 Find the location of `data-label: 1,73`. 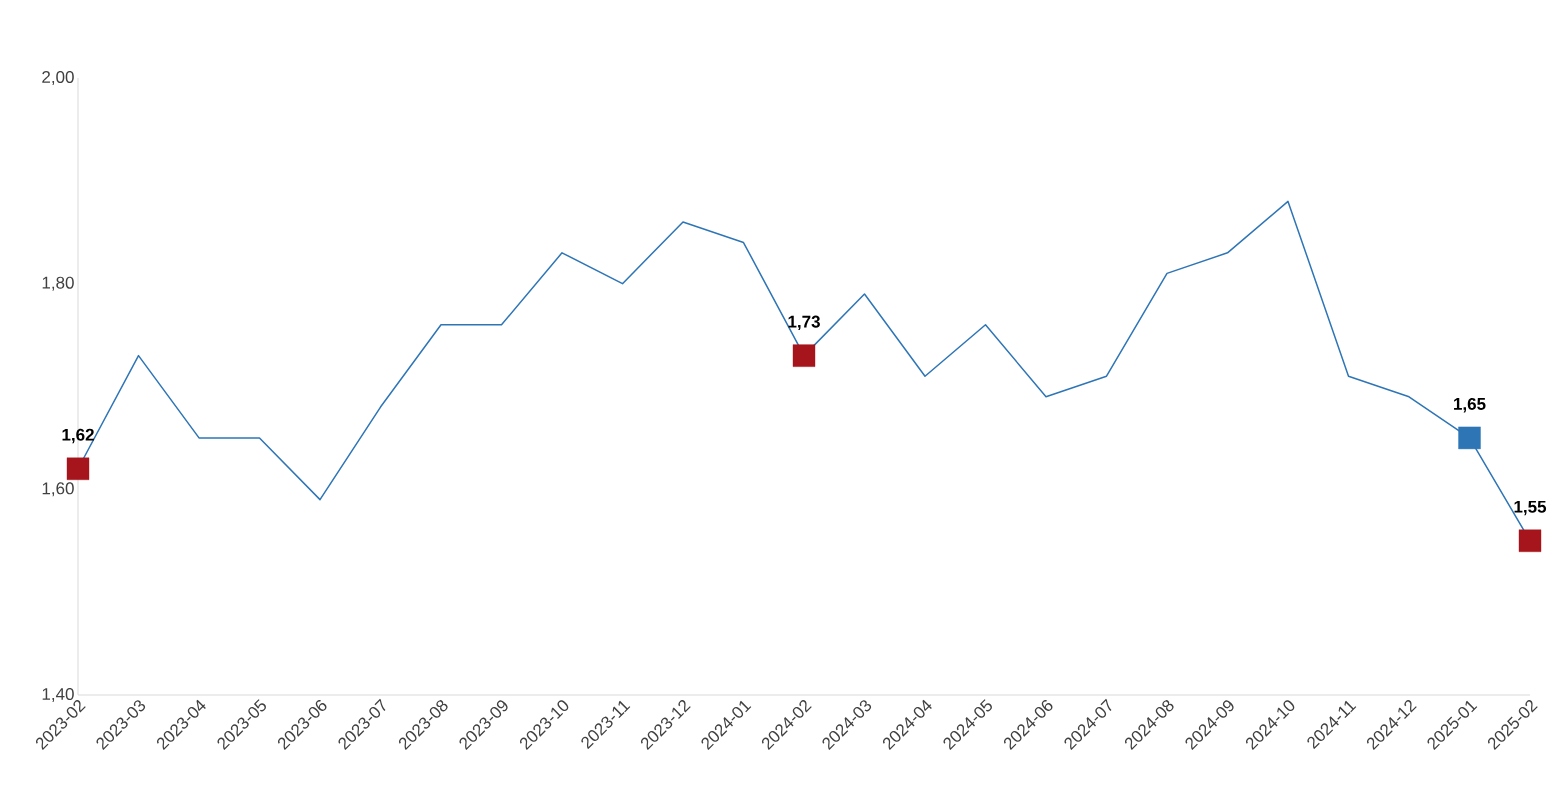

data-label: 1,73 is located at coordinates (804, 323).